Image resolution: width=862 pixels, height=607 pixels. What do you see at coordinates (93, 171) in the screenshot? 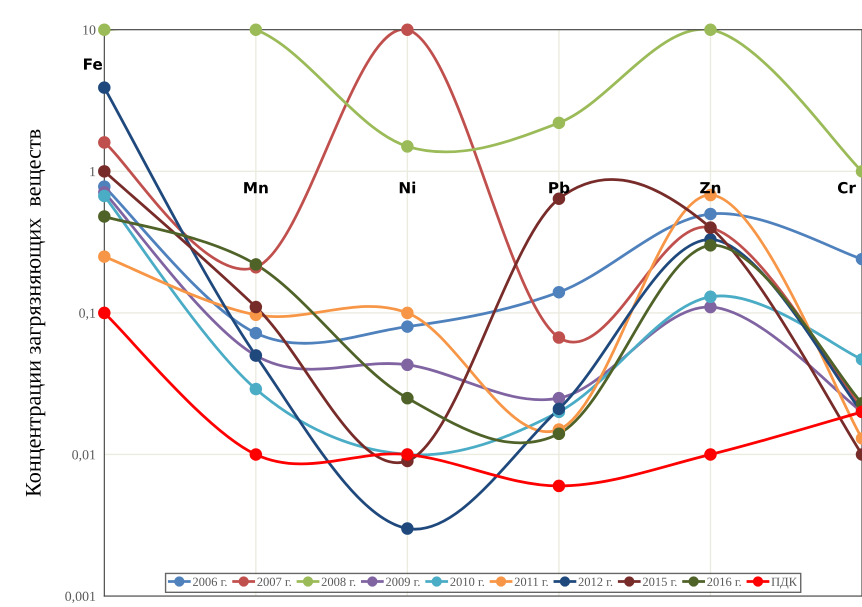
I see `y-tick-label: 1` at bounding box center [93, 171].